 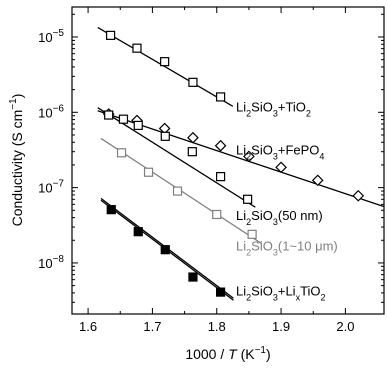 What do you see at coordinates (51, 36) in the screenshot?
I see `y-tick-label: 10⁻⁵` at bounding box center [51, 36].